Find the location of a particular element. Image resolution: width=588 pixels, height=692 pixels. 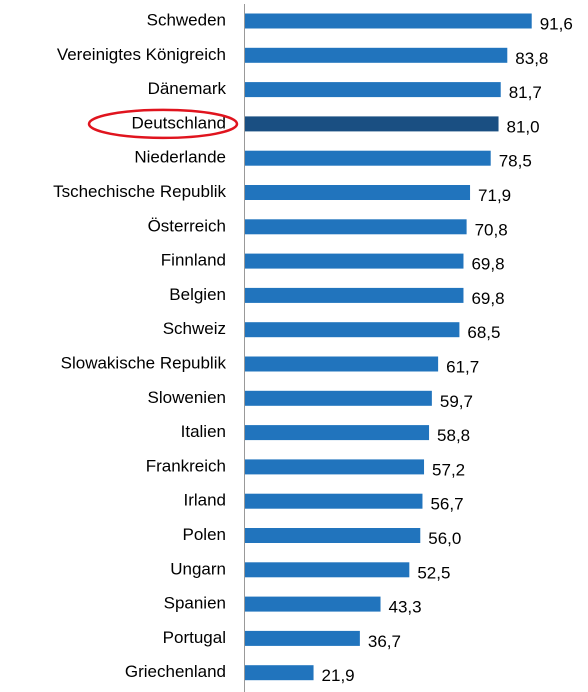

category-label: Deutschland is located at coordinates (178, 122).